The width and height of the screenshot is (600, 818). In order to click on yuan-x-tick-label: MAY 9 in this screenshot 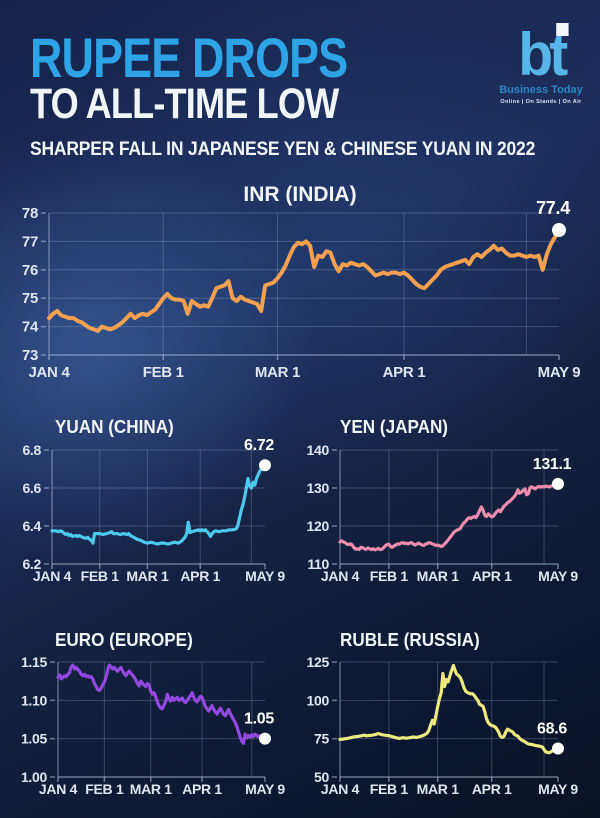, I will do `click(265, 576)`.